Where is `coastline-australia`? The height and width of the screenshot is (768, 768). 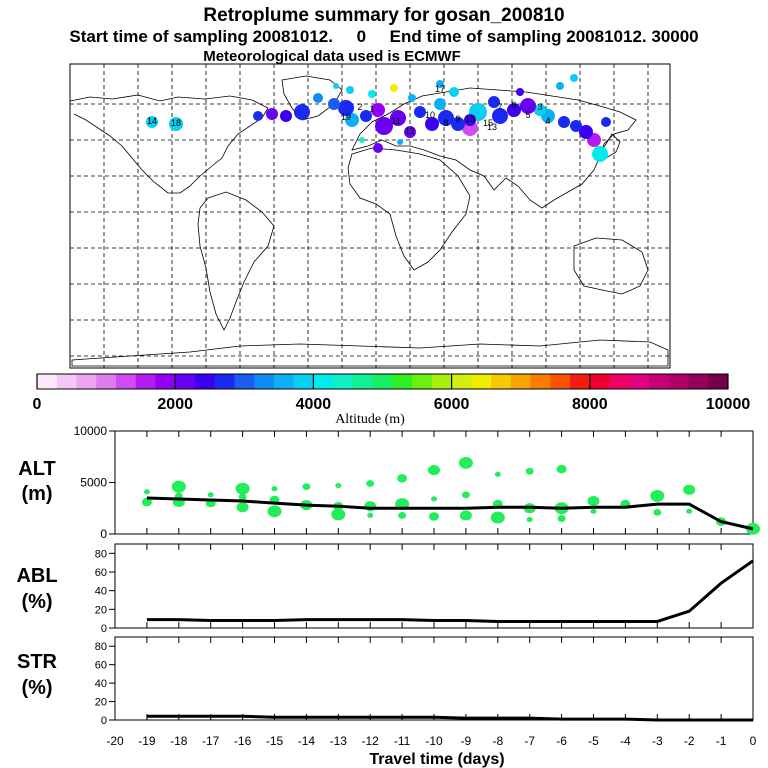 coastline-australia is located at coordinates (611, 266).